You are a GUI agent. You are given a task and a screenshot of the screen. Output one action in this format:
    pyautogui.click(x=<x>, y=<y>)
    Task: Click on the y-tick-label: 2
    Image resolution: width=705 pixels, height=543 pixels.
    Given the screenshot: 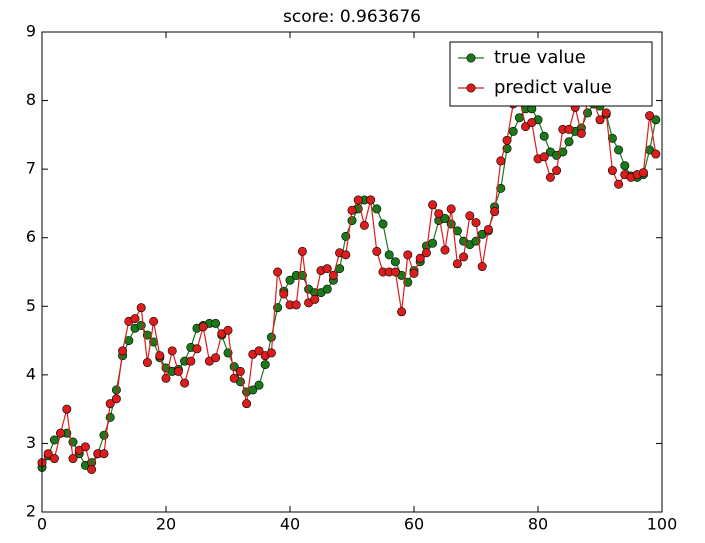 What is the action you would take?
    pyautogui.click(x=31, y=511)
    